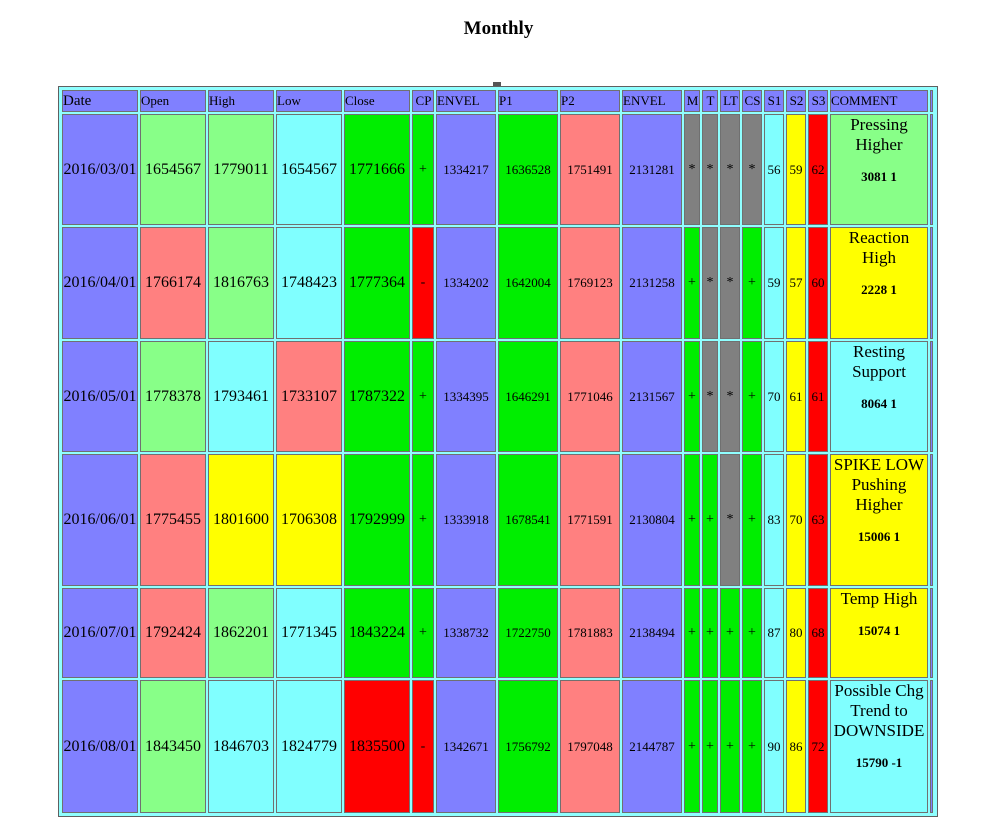  Describe the element at coordinates (818, 283) in the screenshot. I see `cell-s3: 60` at that location.